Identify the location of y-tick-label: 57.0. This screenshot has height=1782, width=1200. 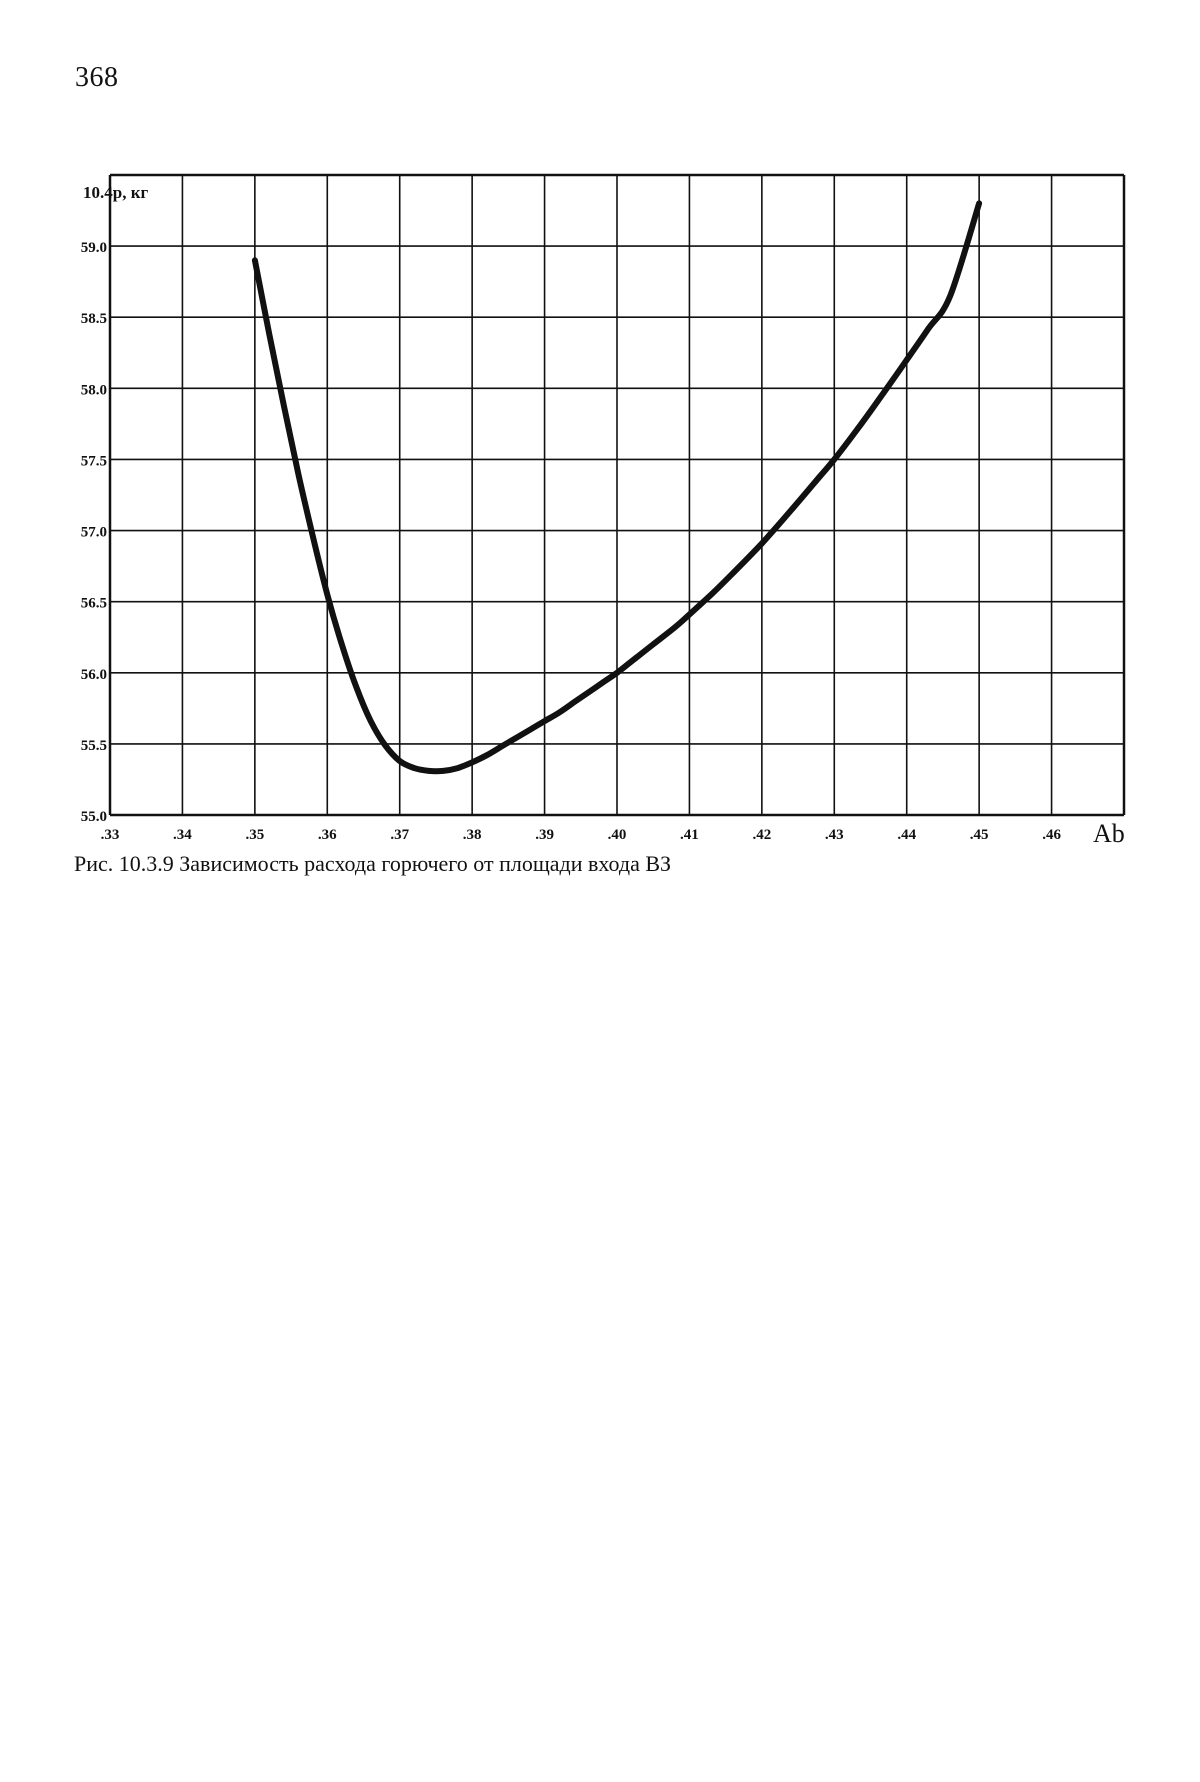
(94, 533).